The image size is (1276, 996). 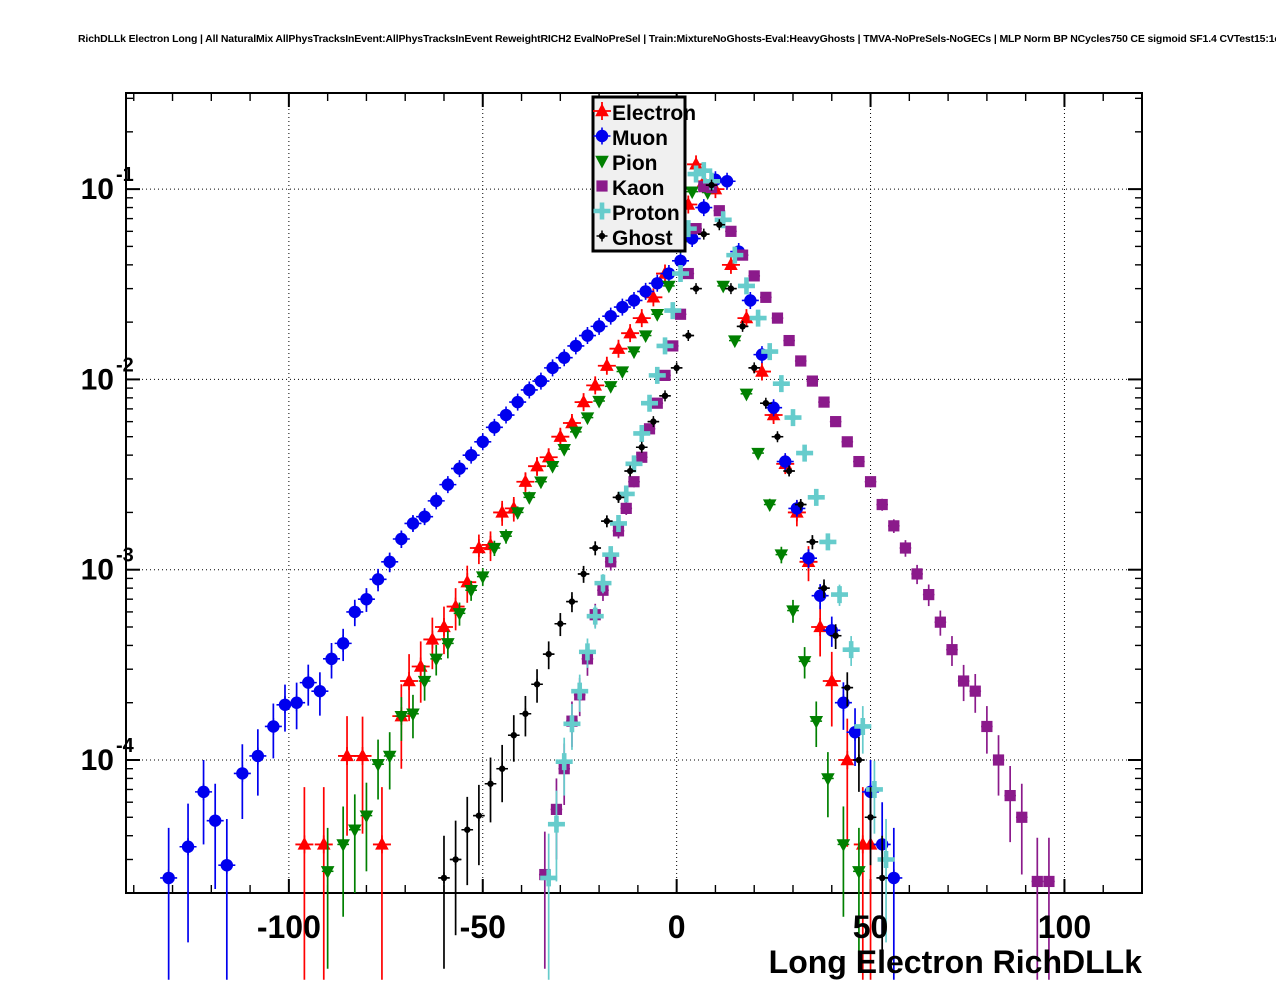 What do you see at coordinates (640, 138) in the screenshot?
I see `legend-item-label: Muon` at bounding box center [640, 138].